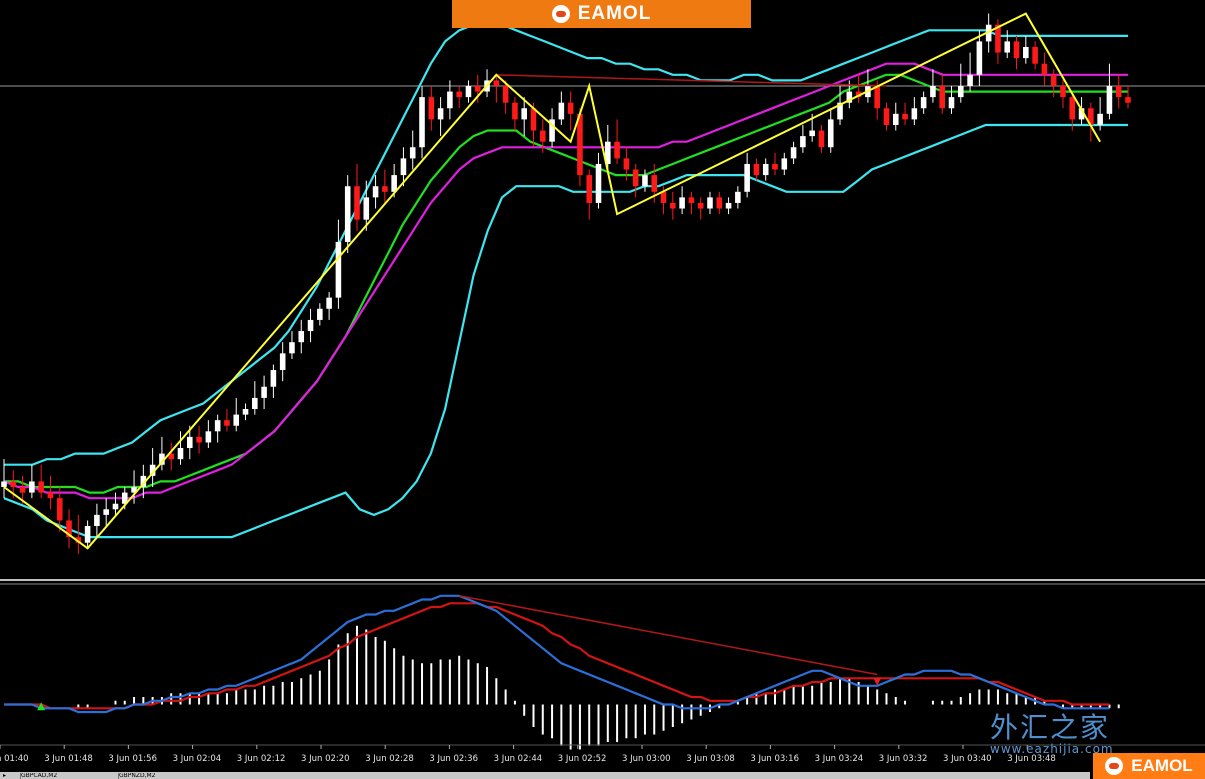  What do you see at coordinates (601, 14) in the screenshot?
I see `brand-banner-top: EAMOL` at bounding box center [601, 14].